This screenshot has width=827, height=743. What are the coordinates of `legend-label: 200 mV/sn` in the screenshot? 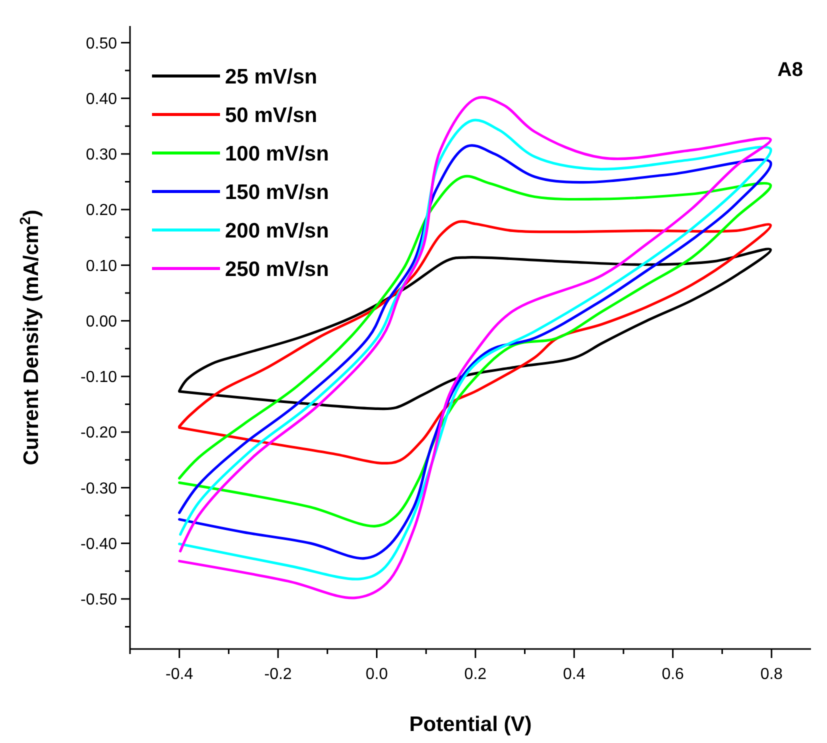 It's located at (277, 230).